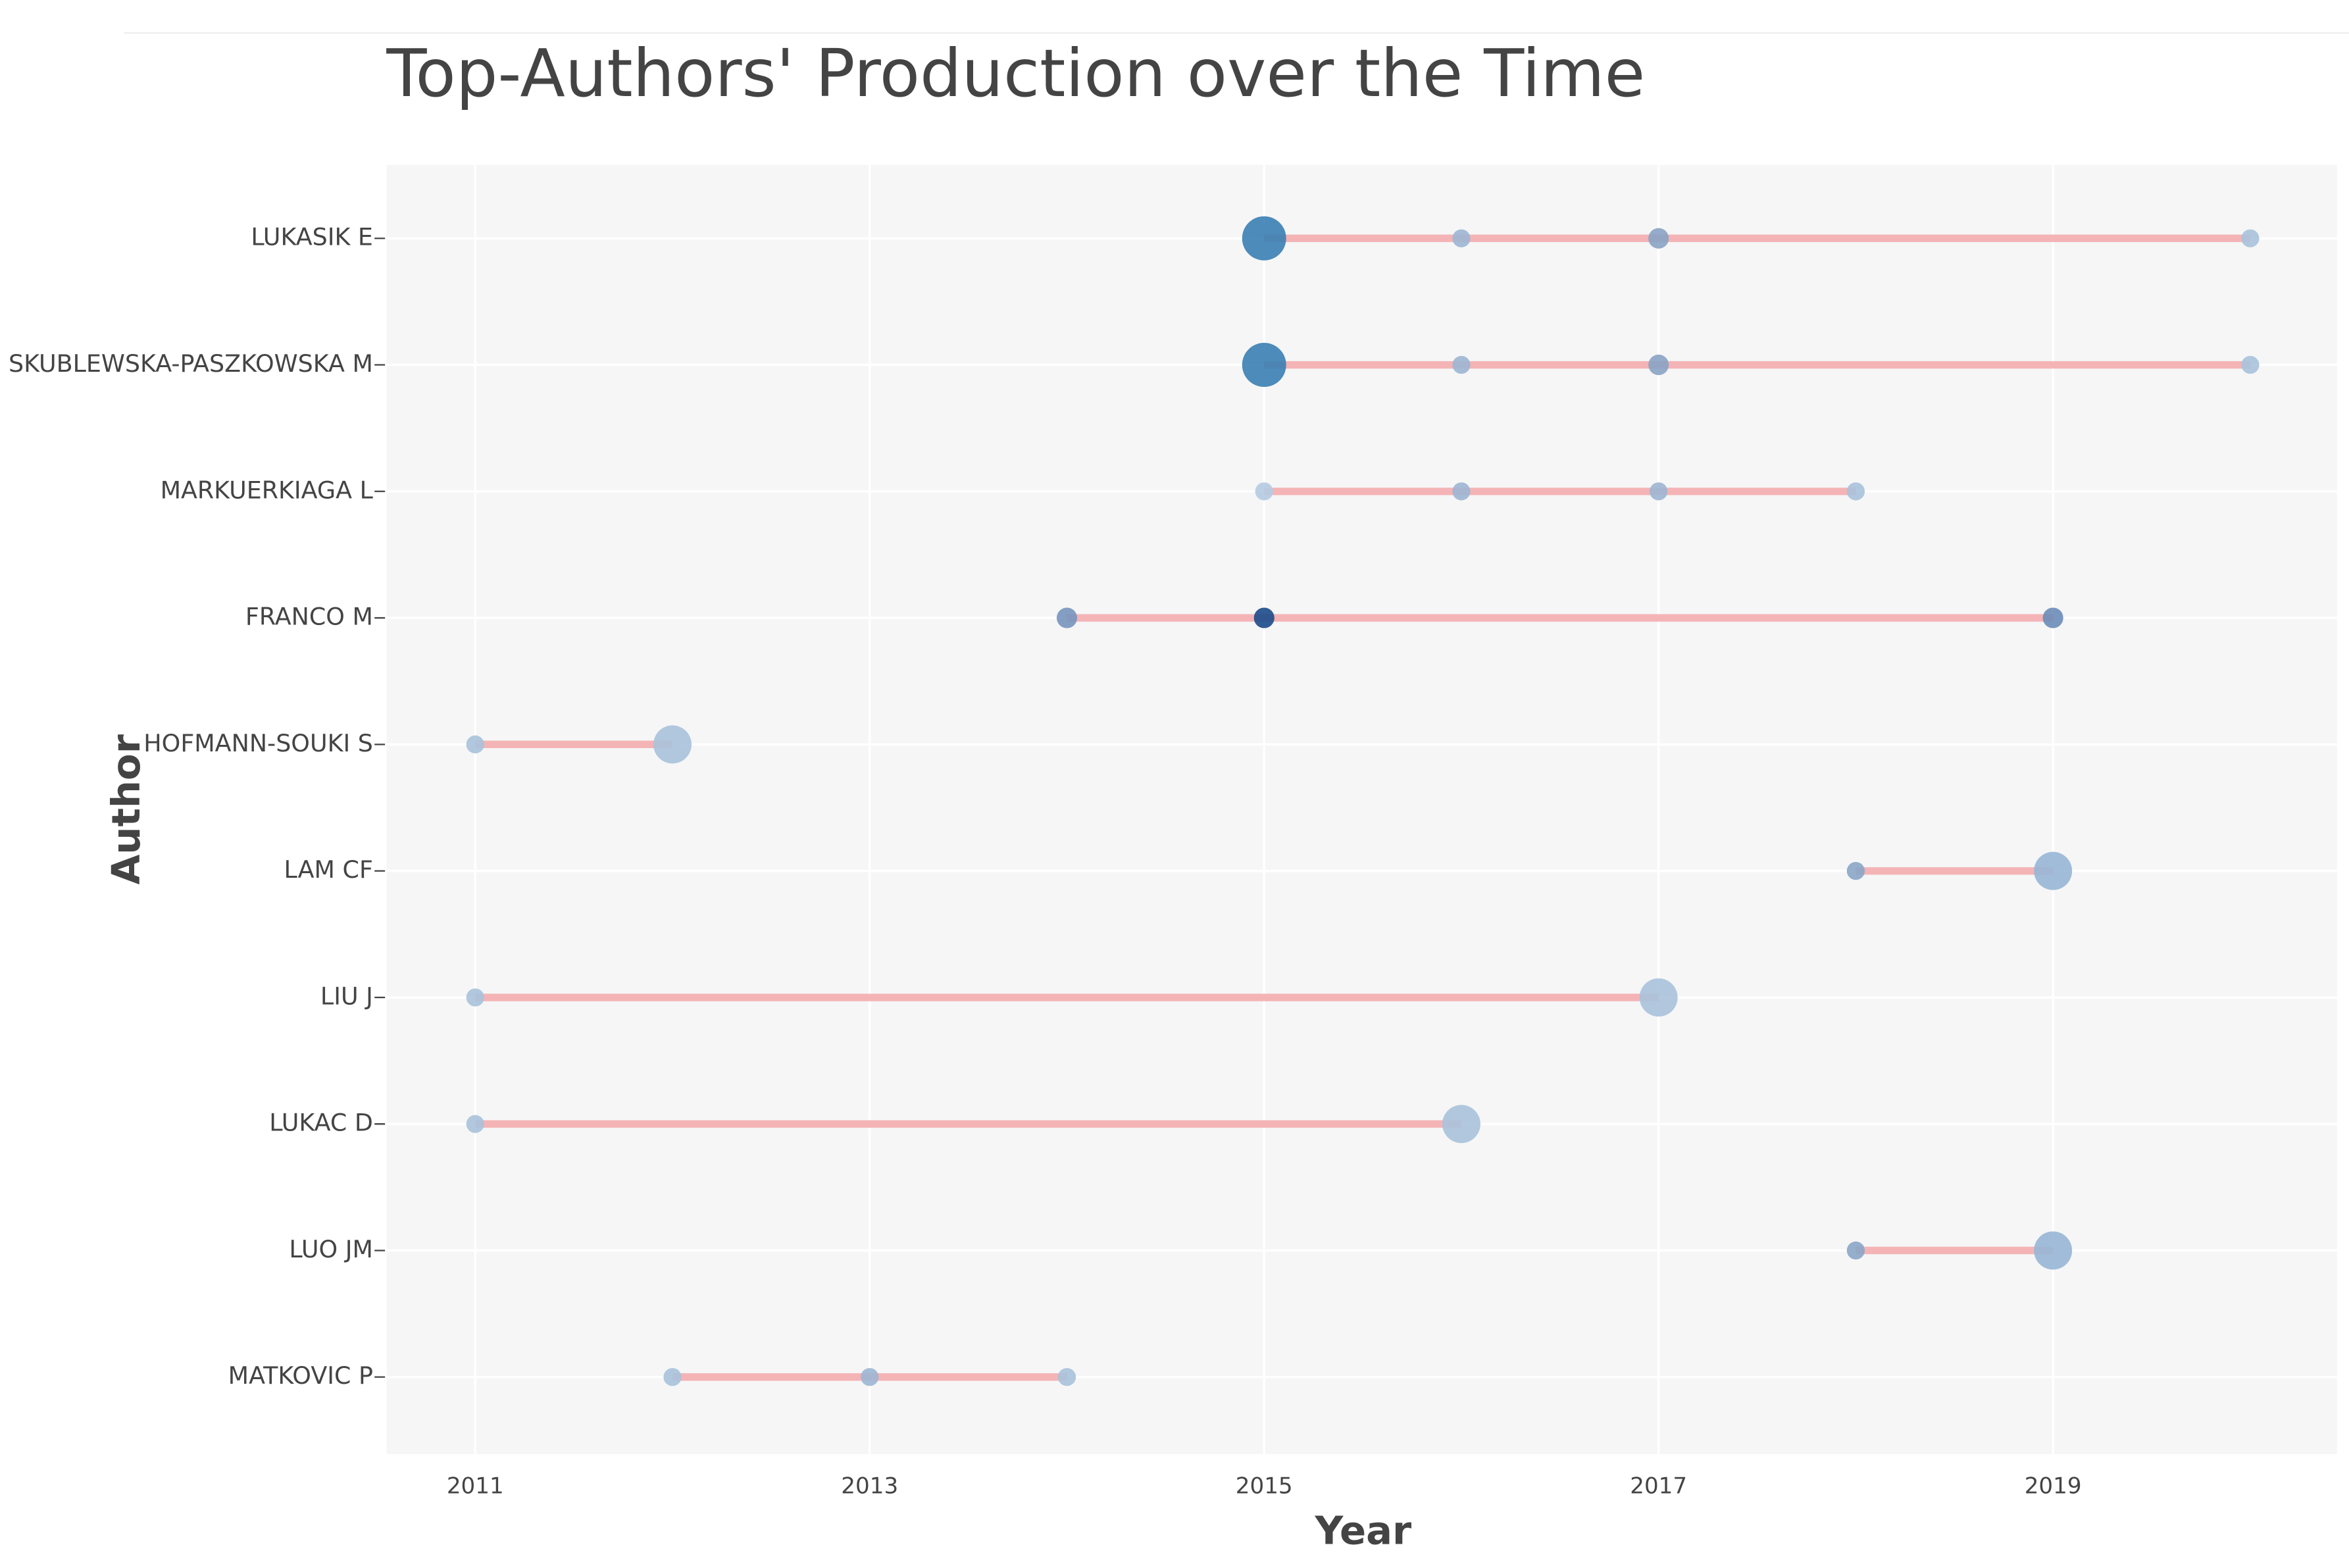 The width and height of the screenshot is (2349, 1568). What do you see at coordinates (309, 617) in the screenshot?
I see `author-label: FRANCO M` at bounding box center [309, 617].